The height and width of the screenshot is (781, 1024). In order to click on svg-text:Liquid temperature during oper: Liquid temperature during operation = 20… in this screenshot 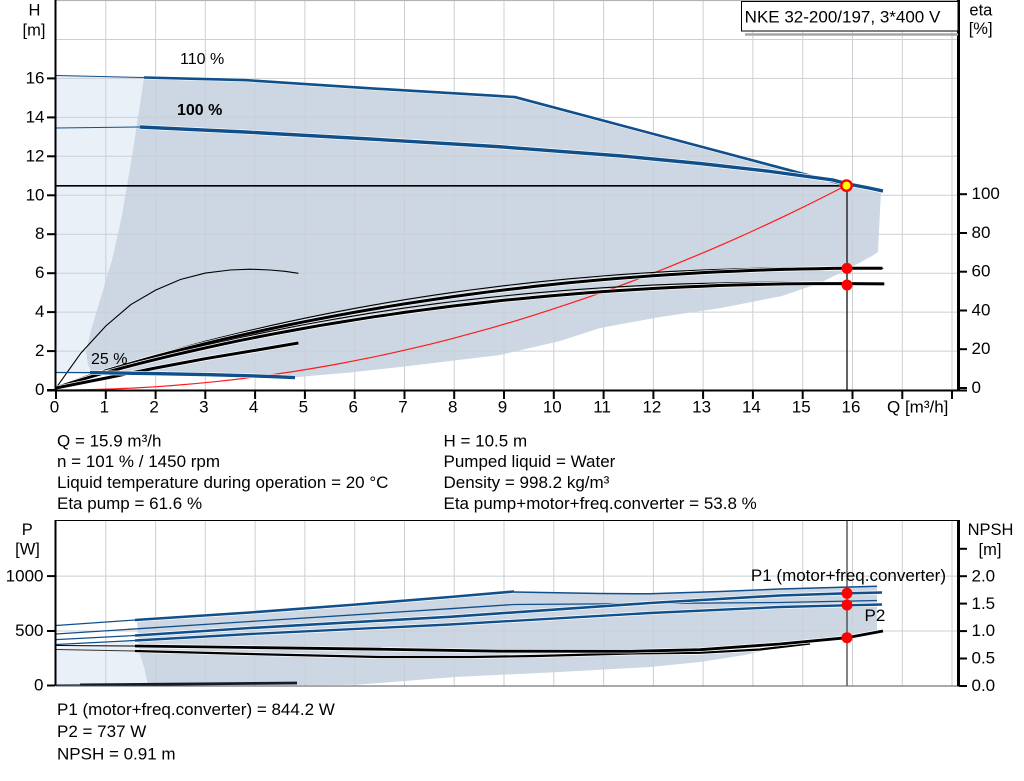, I will do `click(222, 482)`.